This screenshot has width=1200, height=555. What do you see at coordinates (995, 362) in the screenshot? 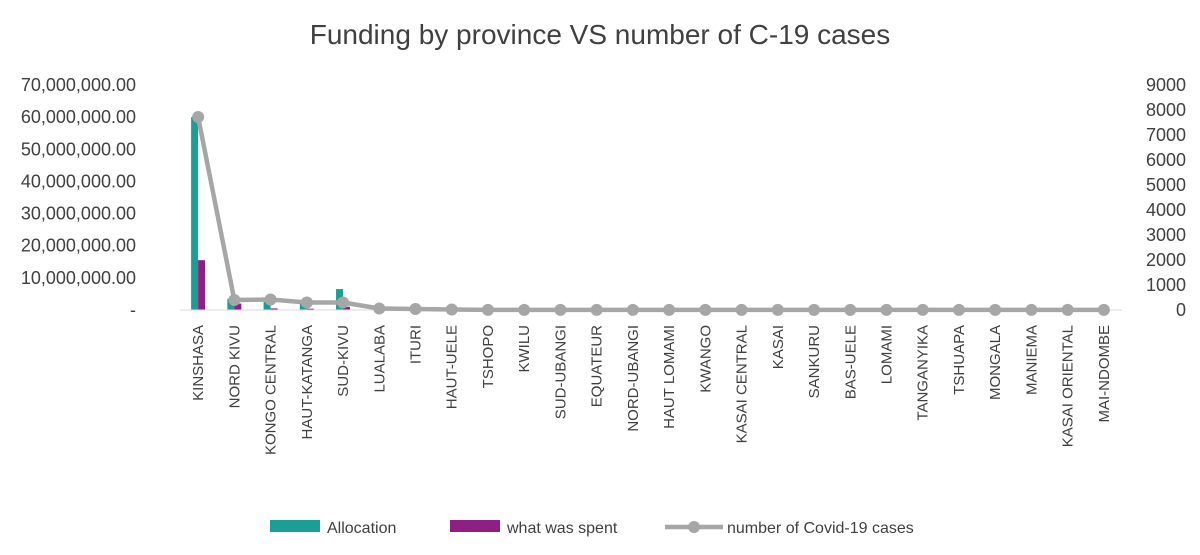
I see `category-label: MONGALA` at bounding box center [995, 362].